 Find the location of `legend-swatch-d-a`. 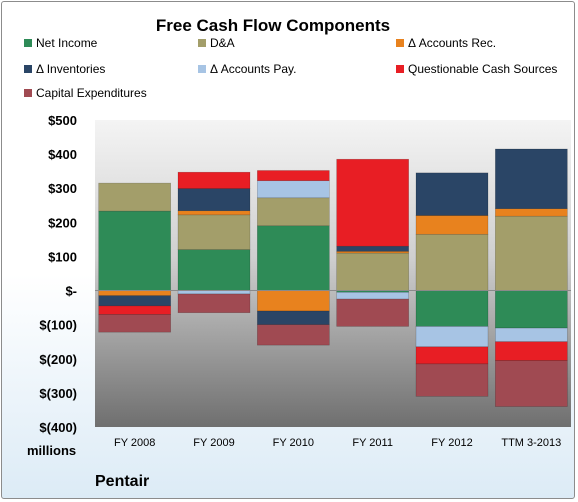

legend-swatch-d-a is located at coordinates (202, 43).